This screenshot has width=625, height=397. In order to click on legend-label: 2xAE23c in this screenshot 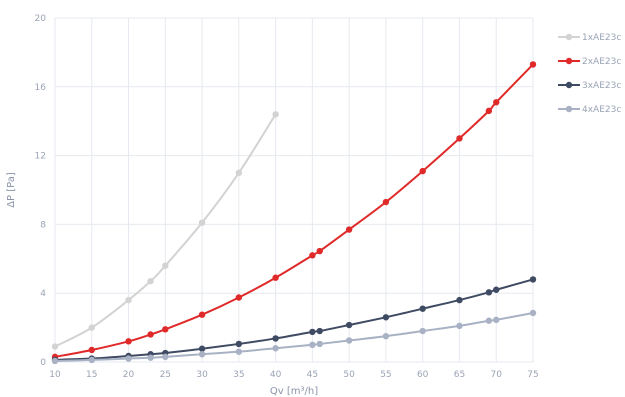, I will do `click(601, 62)`.